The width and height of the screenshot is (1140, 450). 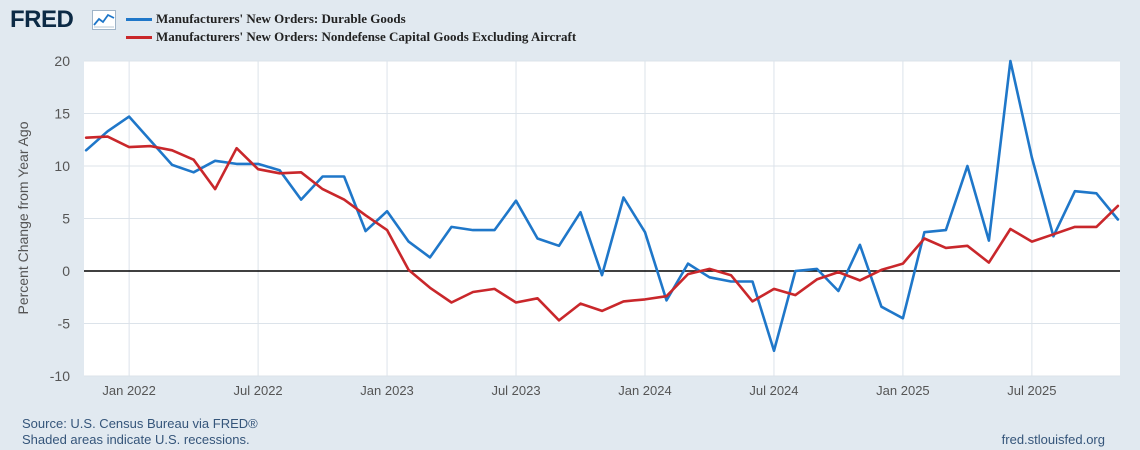 What do you see at coordinates (258, 390) in the screenshot?
I see `x-tick-label: Jul 2022` at bounding box center [258, 390].